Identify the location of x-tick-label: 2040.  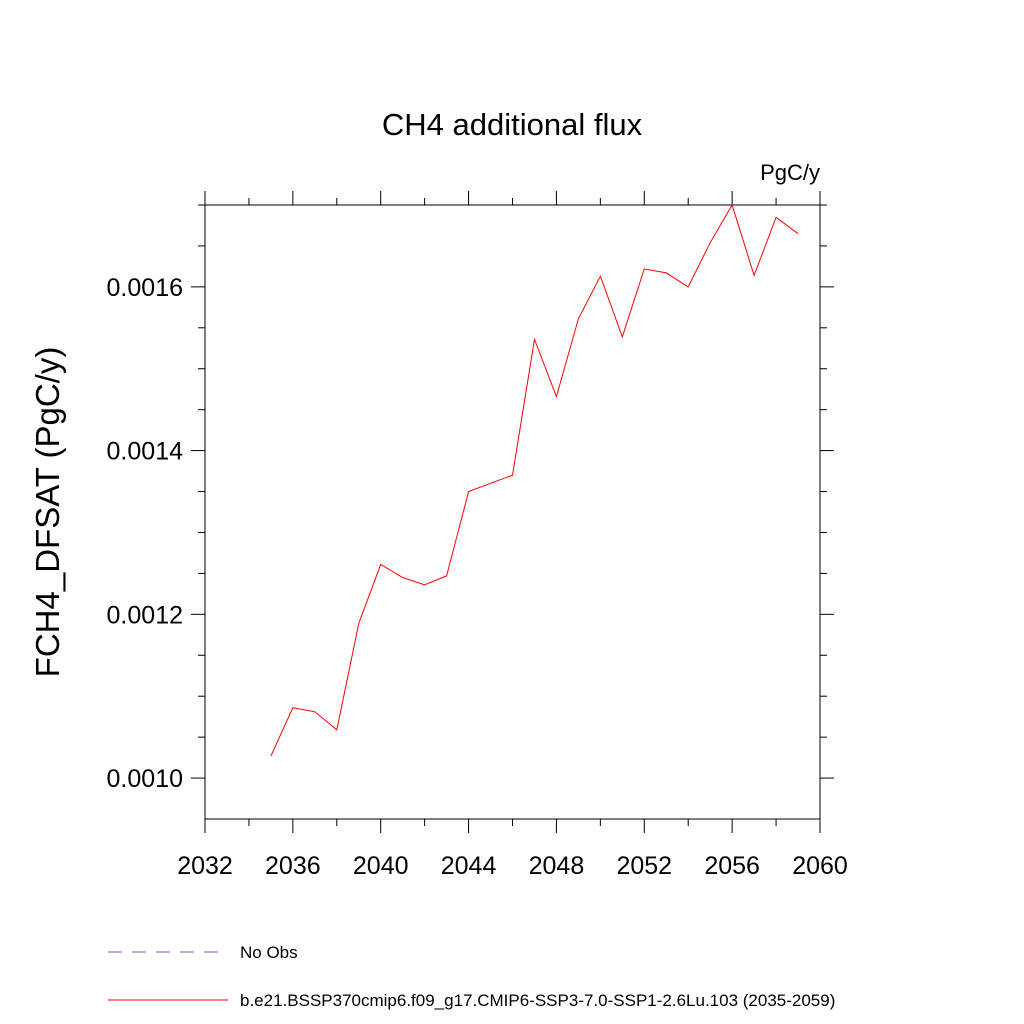
(381, 866).